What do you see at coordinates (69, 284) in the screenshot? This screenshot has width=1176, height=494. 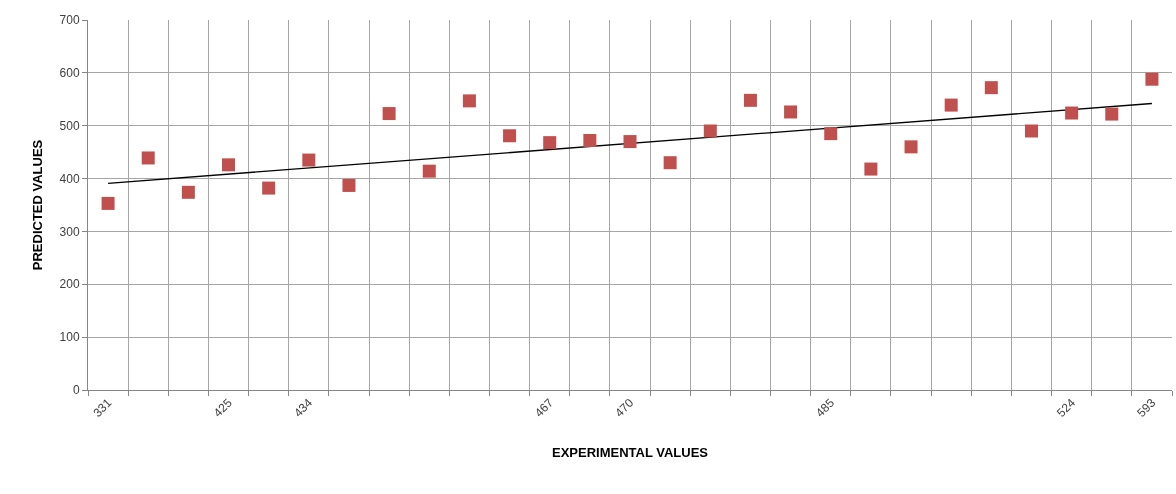 I see `y-tick-label: 200` at bounding box center [69, 284].